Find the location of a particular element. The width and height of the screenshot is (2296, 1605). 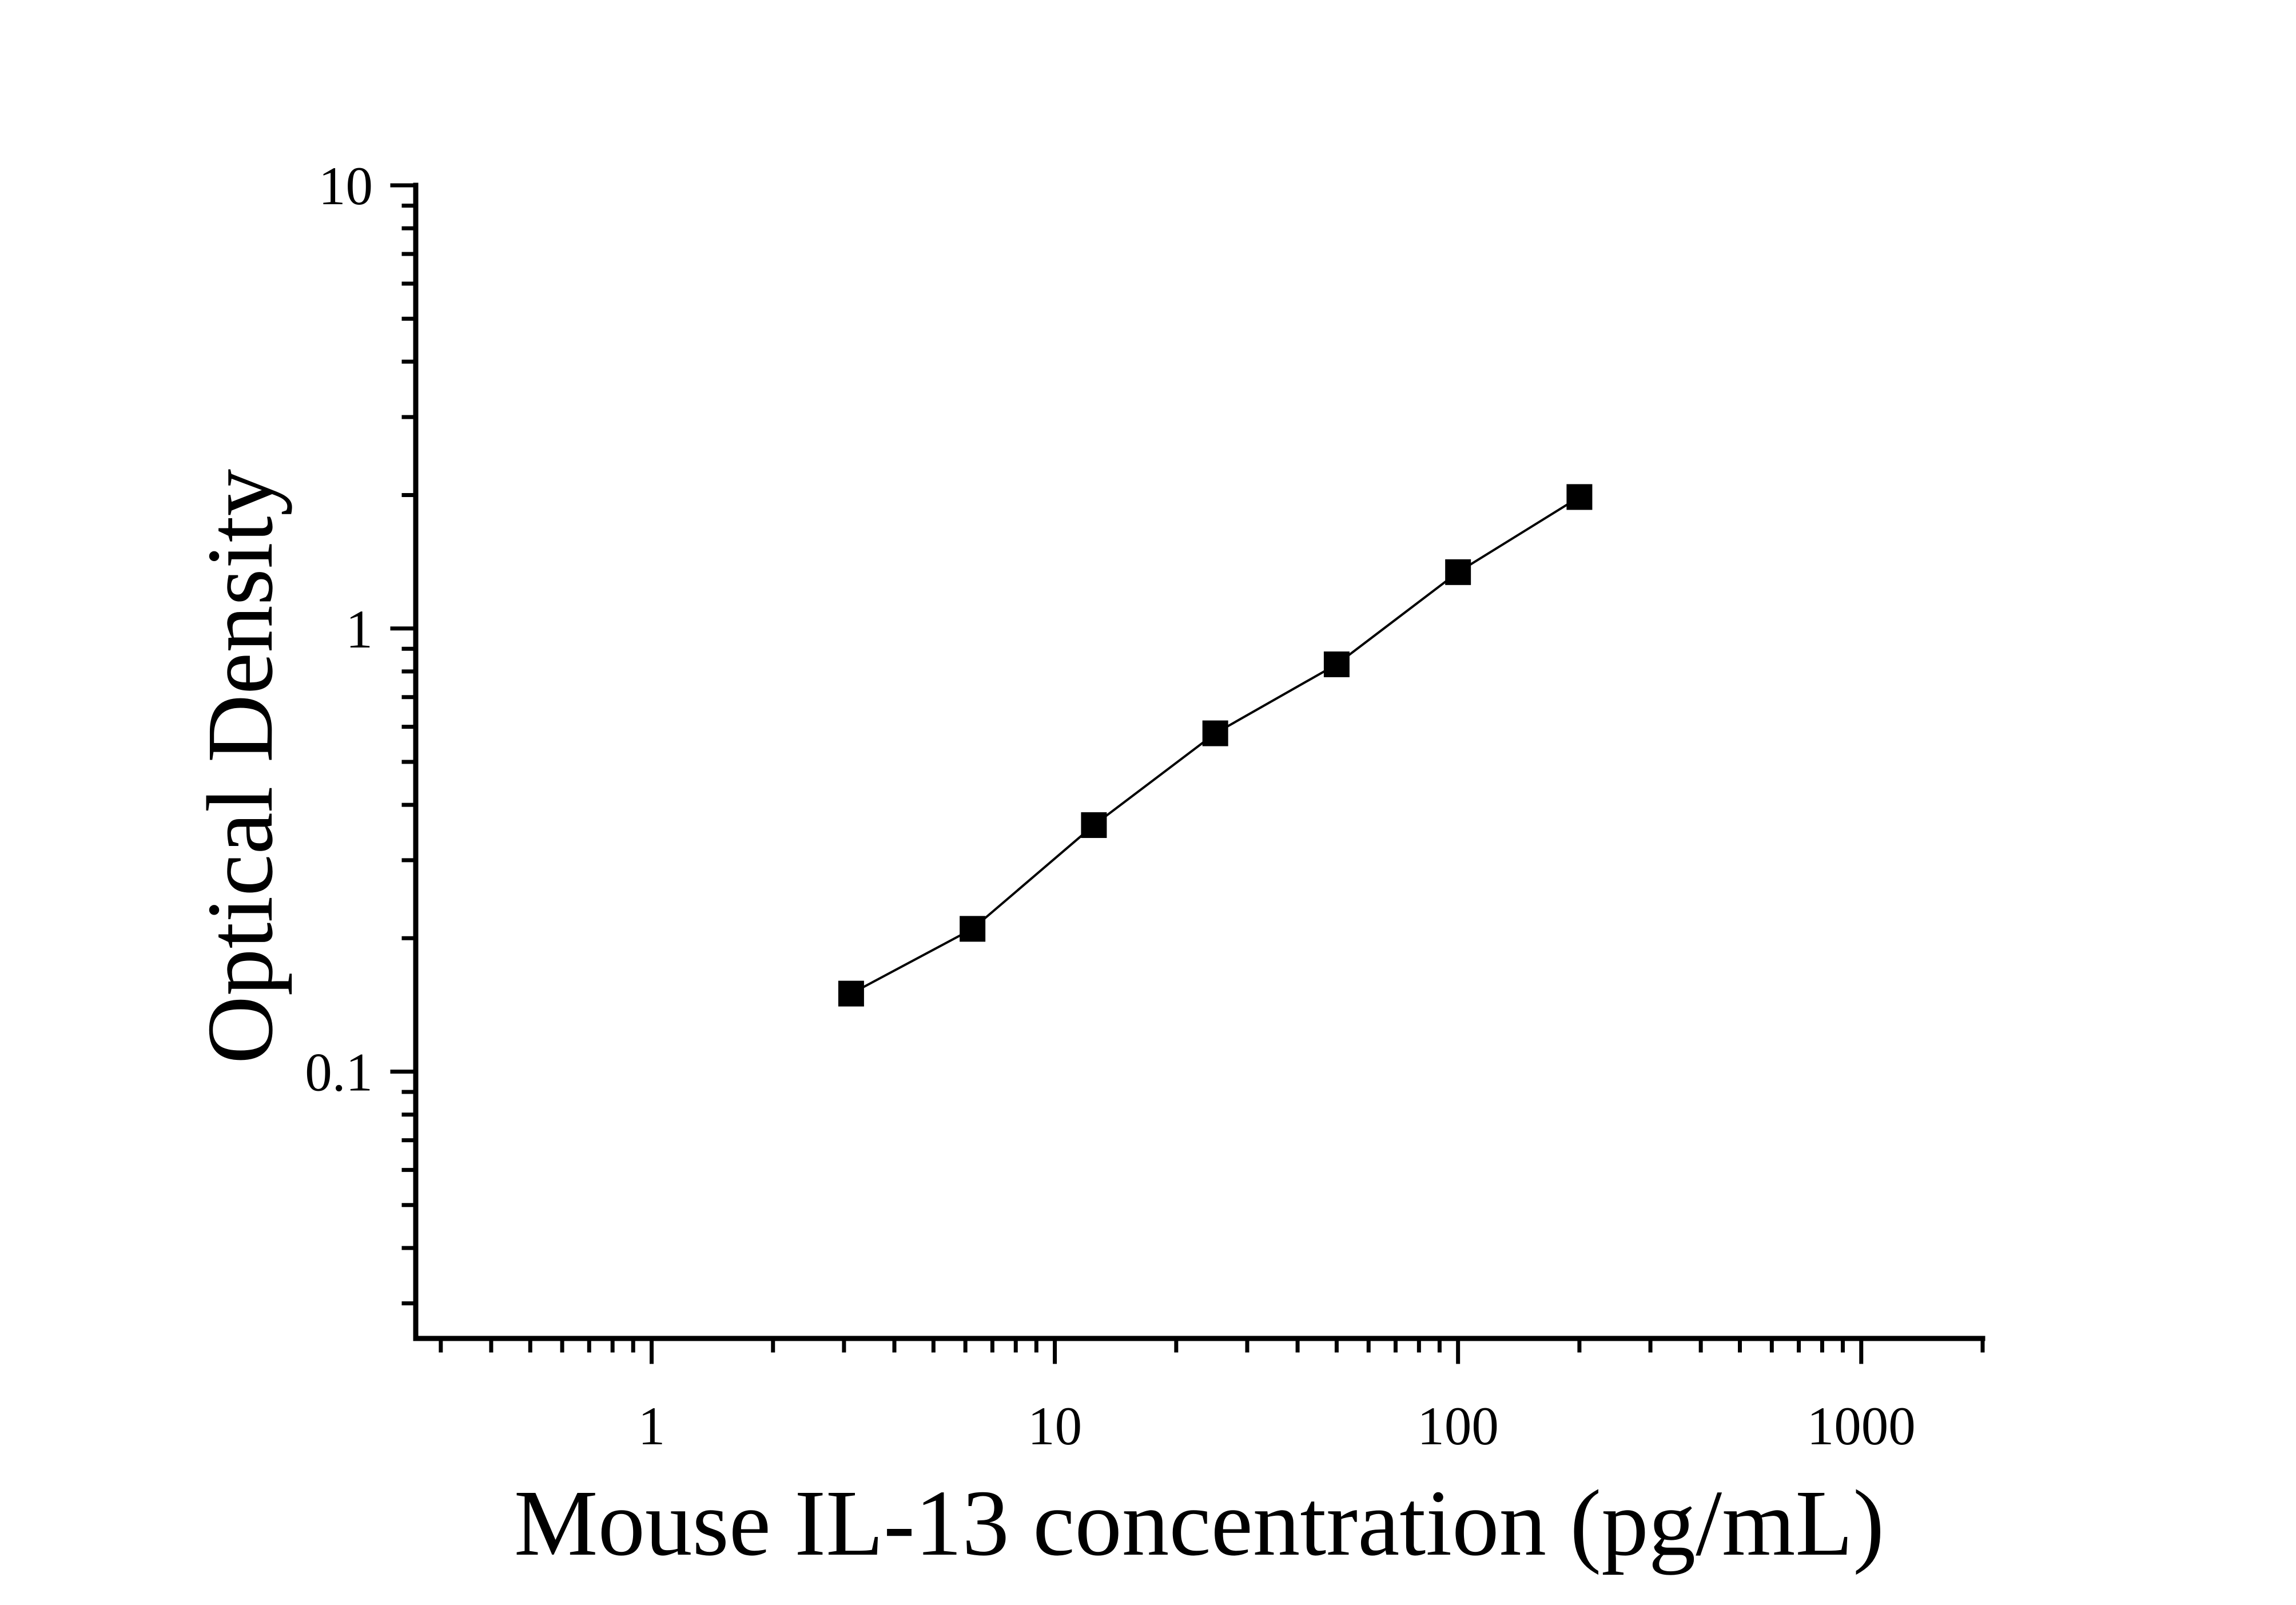

y-tick-label: 0.1 is located at coordinates (339, 1072).